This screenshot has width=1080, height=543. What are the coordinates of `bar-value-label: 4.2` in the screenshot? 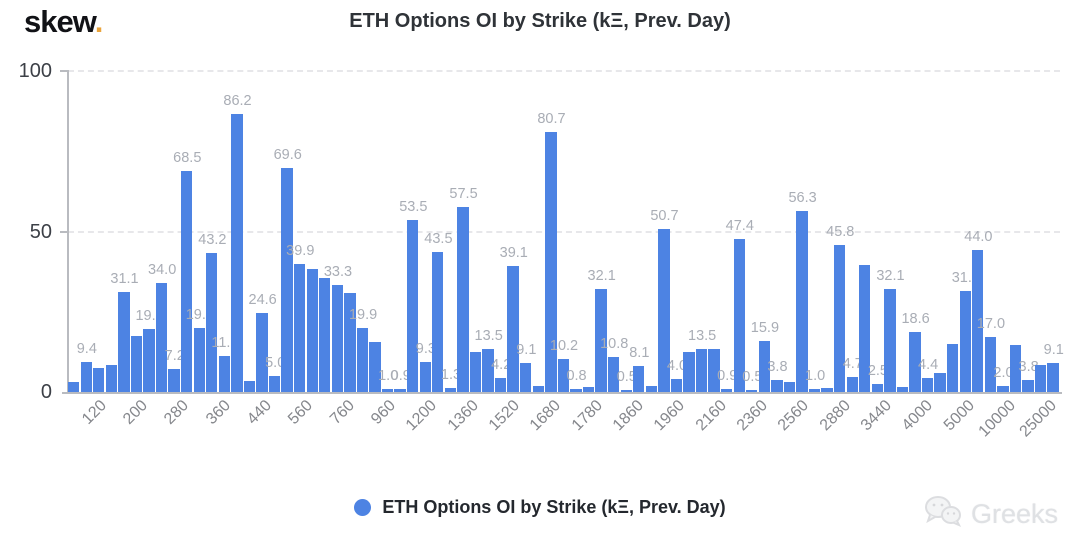 It's located at (501, 365).